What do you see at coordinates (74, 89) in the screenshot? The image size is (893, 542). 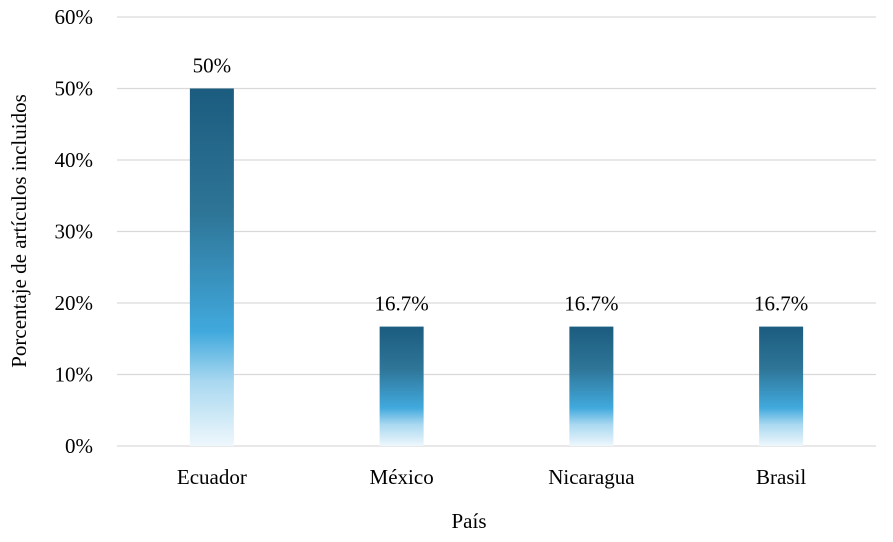 I see `y-tick-label: 50%` at bounding box center [74, 89].